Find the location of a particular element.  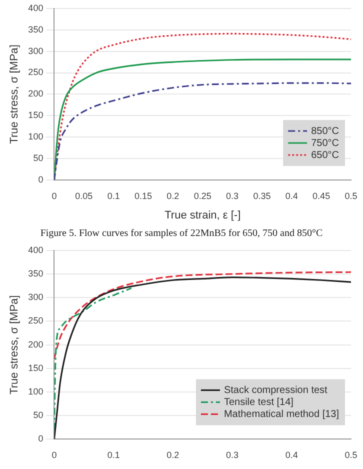

legend-label: Mathematical method [13] is located at coordinates (282, 414).